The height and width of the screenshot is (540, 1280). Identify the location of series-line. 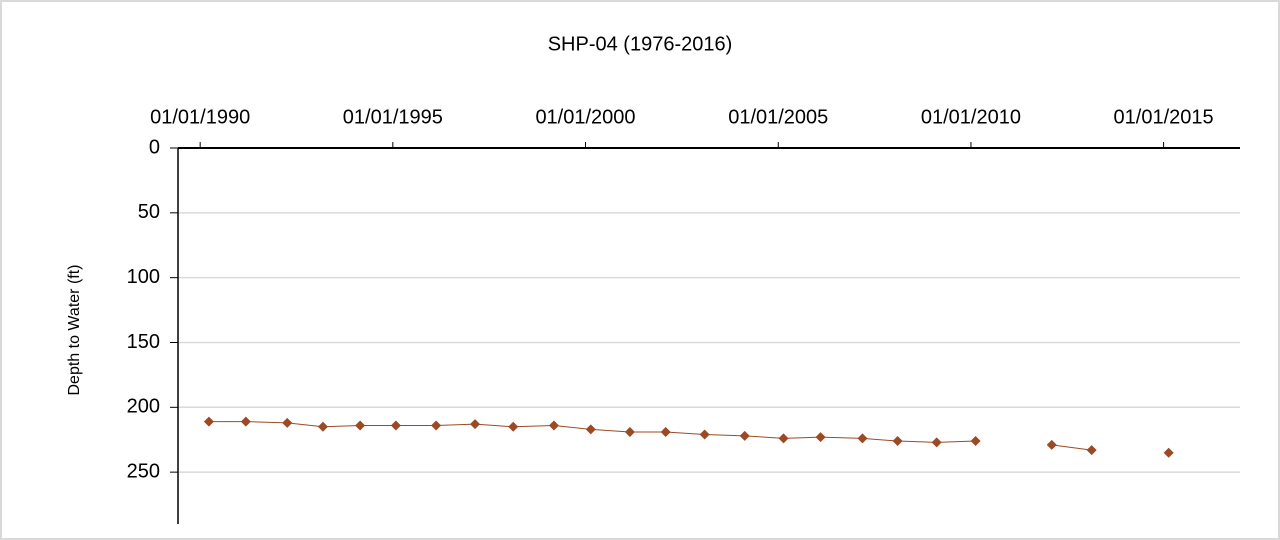
(1071, 447).